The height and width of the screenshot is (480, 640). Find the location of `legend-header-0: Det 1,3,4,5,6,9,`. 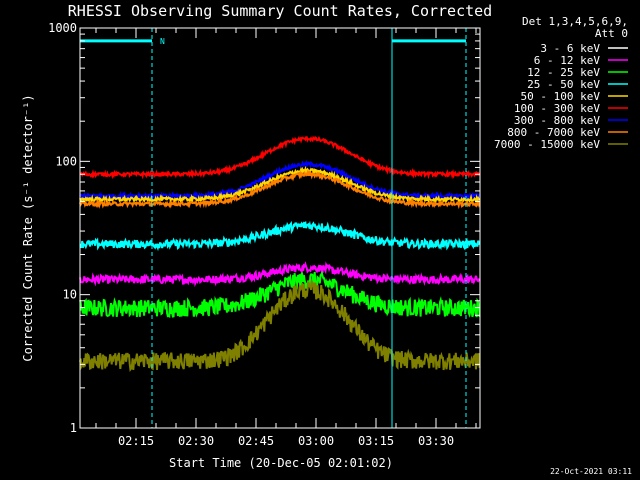

legend-header-0: Det 1,3,4,5,6,9, is located at coordinates (575, 21).